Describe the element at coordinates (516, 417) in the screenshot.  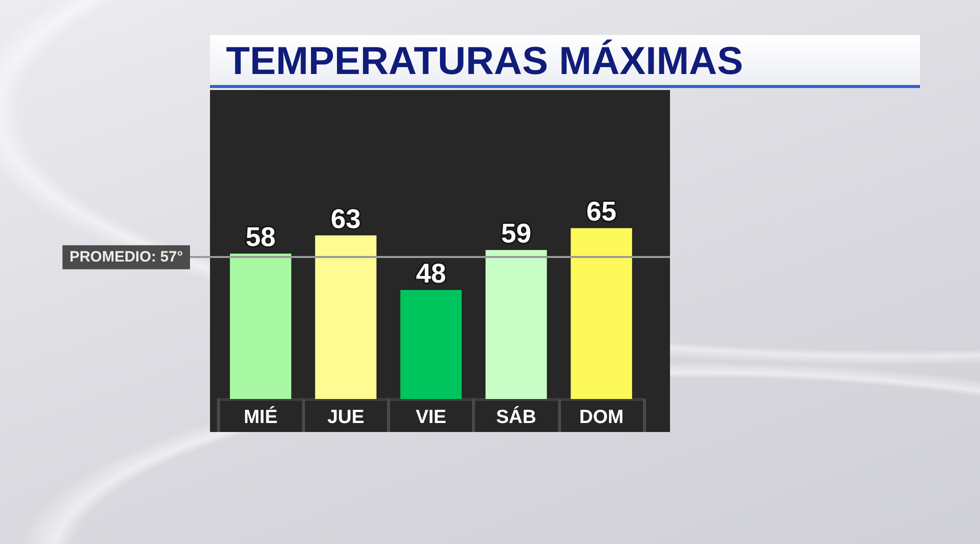
I see `x-tick-label: SÁB` at that location.